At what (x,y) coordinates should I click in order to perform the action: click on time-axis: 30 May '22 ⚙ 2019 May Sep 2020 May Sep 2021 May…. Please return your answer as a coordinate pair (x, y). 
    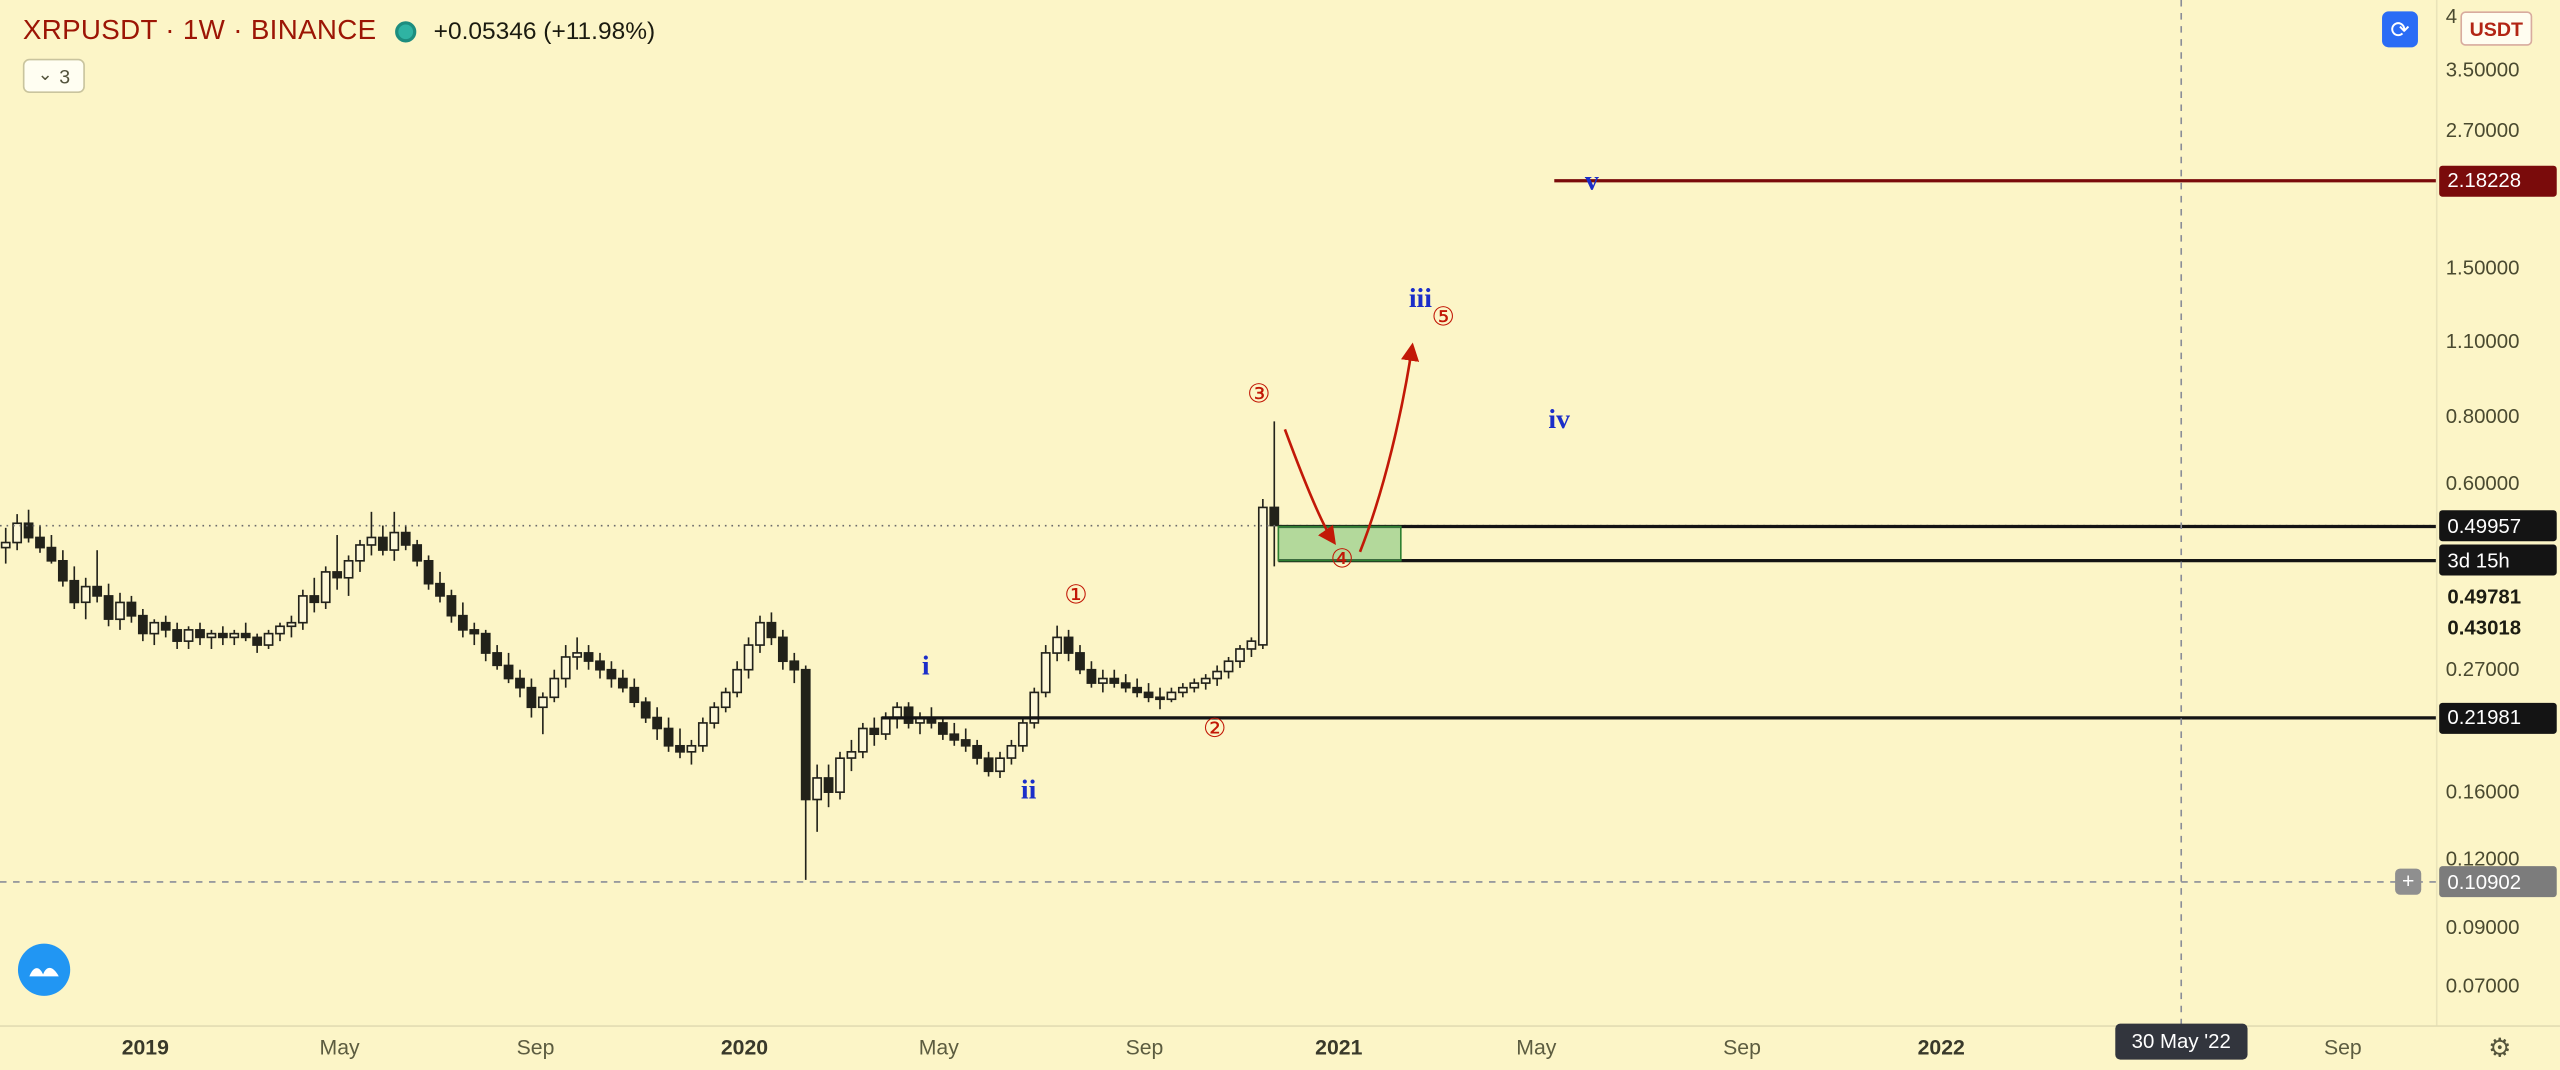
    Looking at the image, I should click on (1280, 1046).